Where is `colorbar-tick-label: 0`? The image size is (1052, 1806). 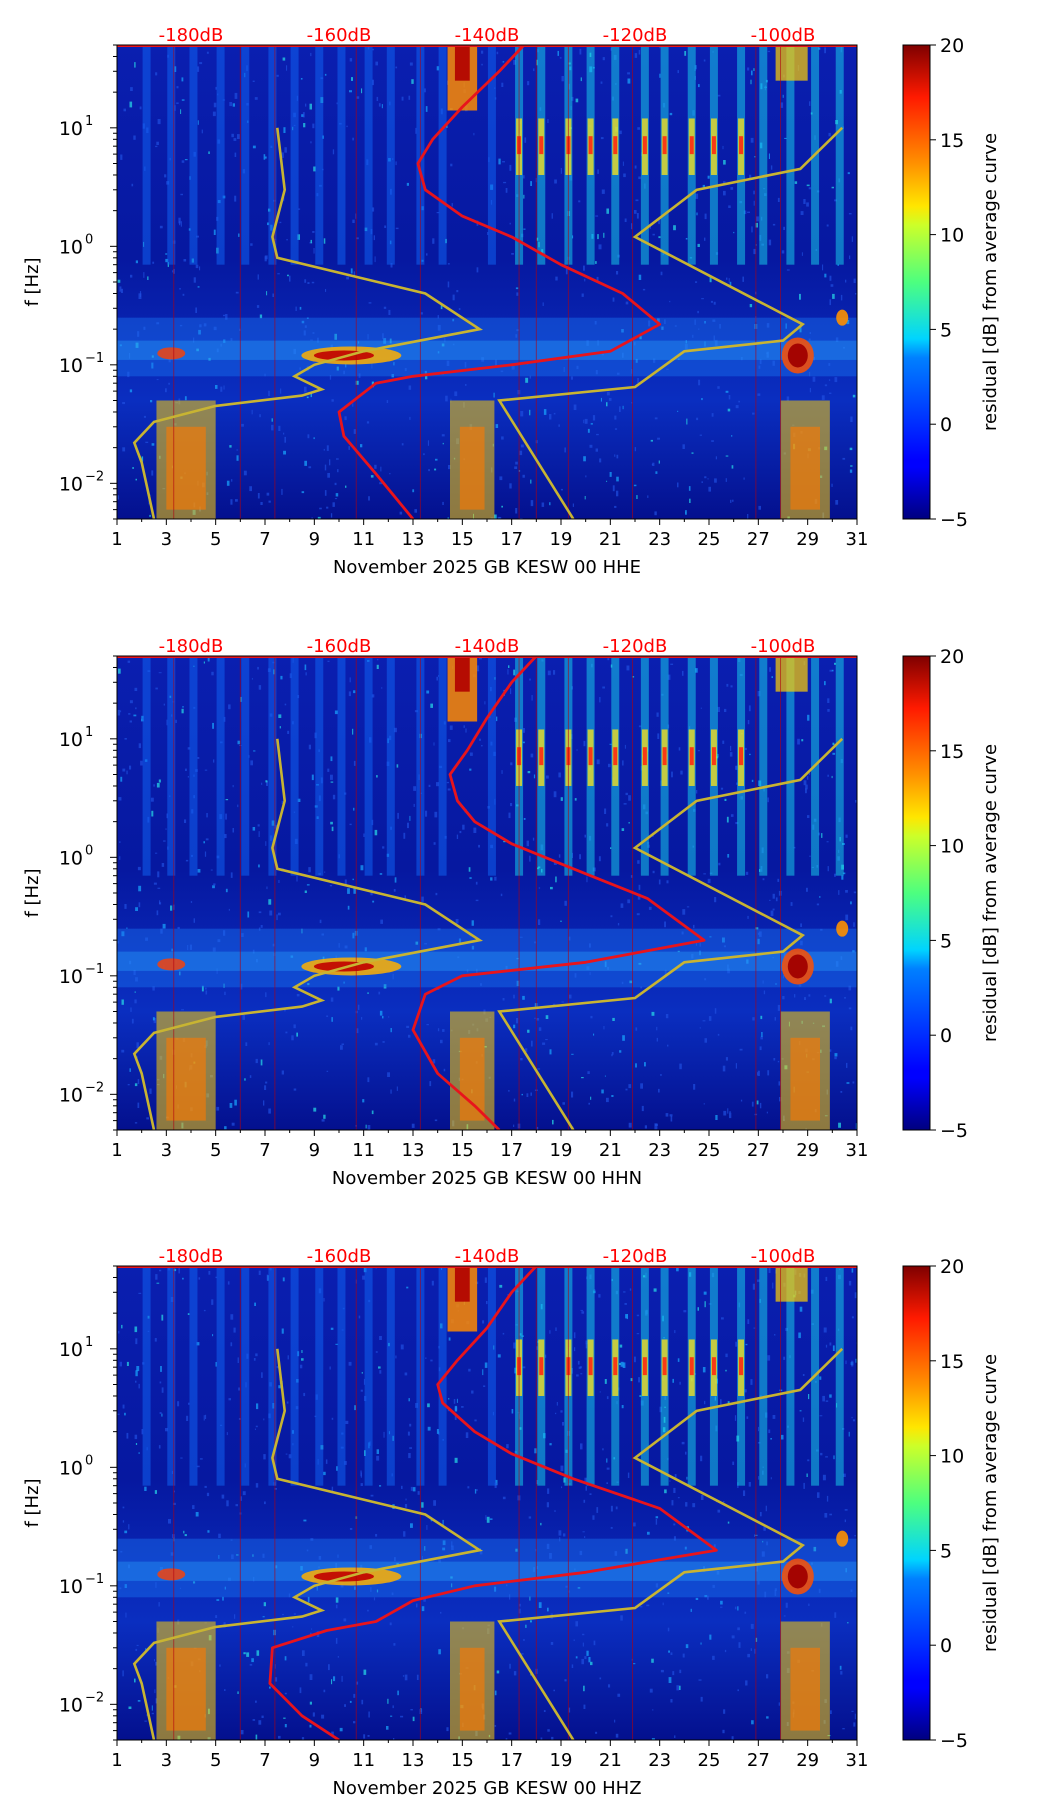
colorbar-tick-label: 0 is located at coordinates (946, 1036).